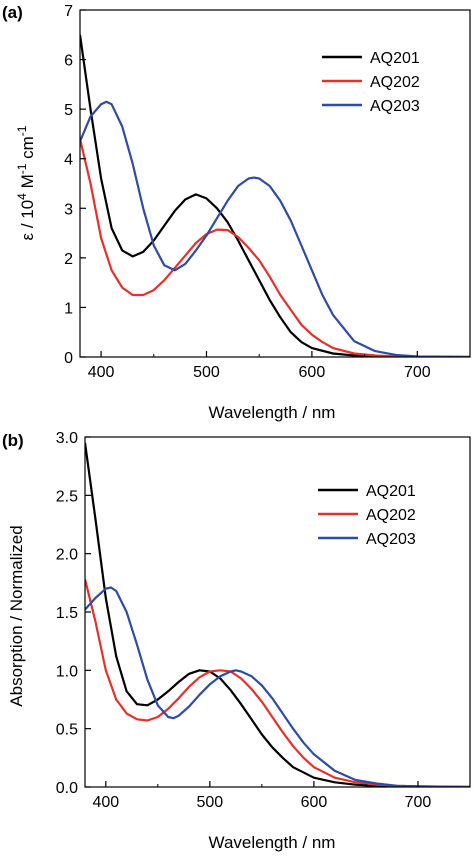  What do you see at coordinates (68, 259) in the screenshot?
I see `y-tick-label: 2` at bounding box center [68, 259].